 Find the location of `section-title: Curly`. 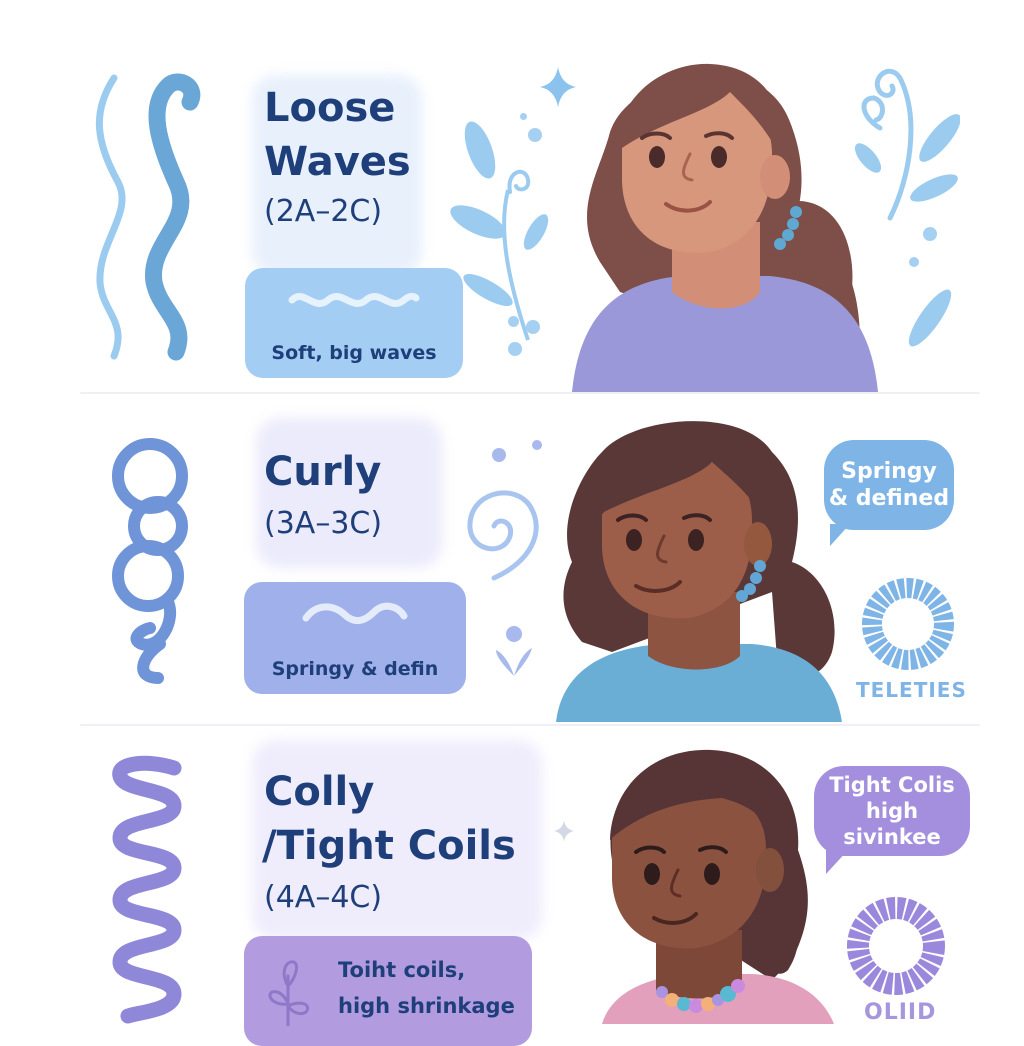

section-title: Curly is located at coordinates (323, 472).